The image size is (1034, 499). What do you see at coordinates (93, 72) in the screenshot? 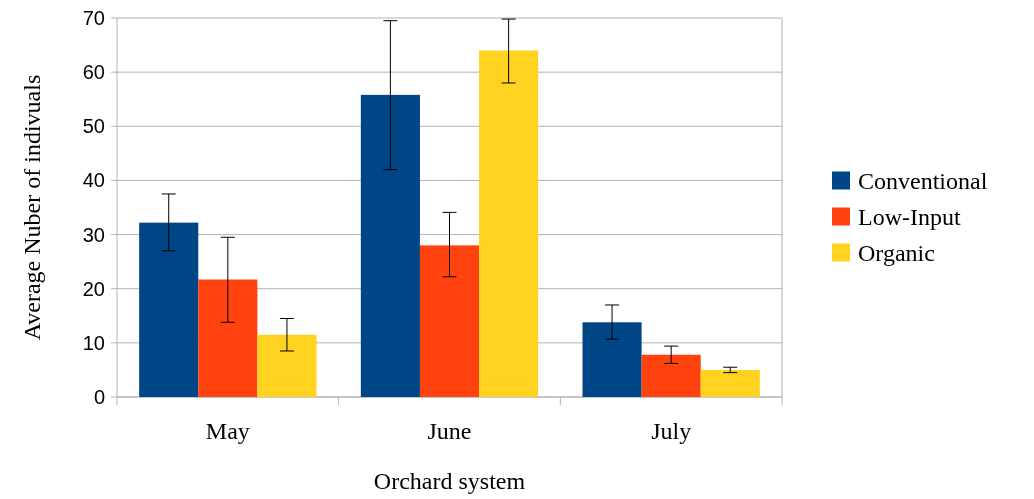
I see `y-tick-label: 60` at bounding box center [93, 72].